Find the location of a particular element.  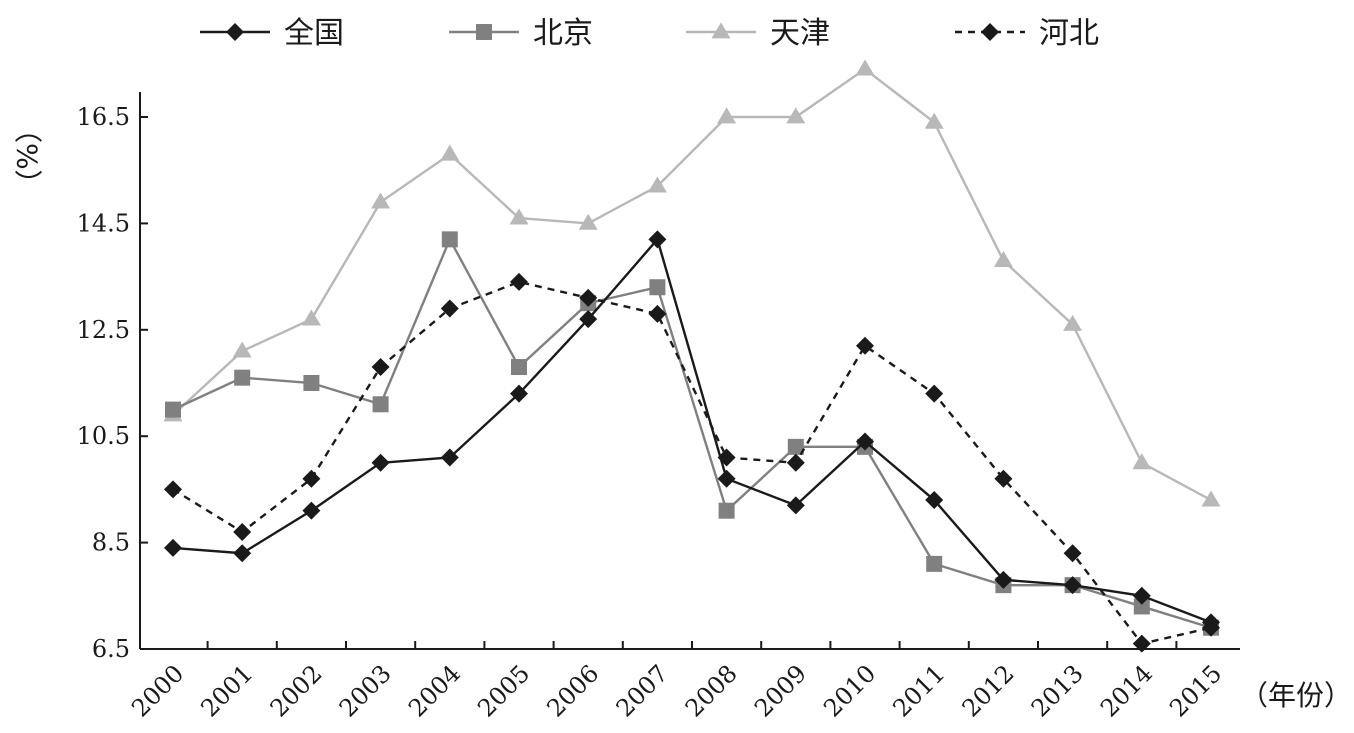

y-tick-label: 8.5 is located at coordinates (111, 543).